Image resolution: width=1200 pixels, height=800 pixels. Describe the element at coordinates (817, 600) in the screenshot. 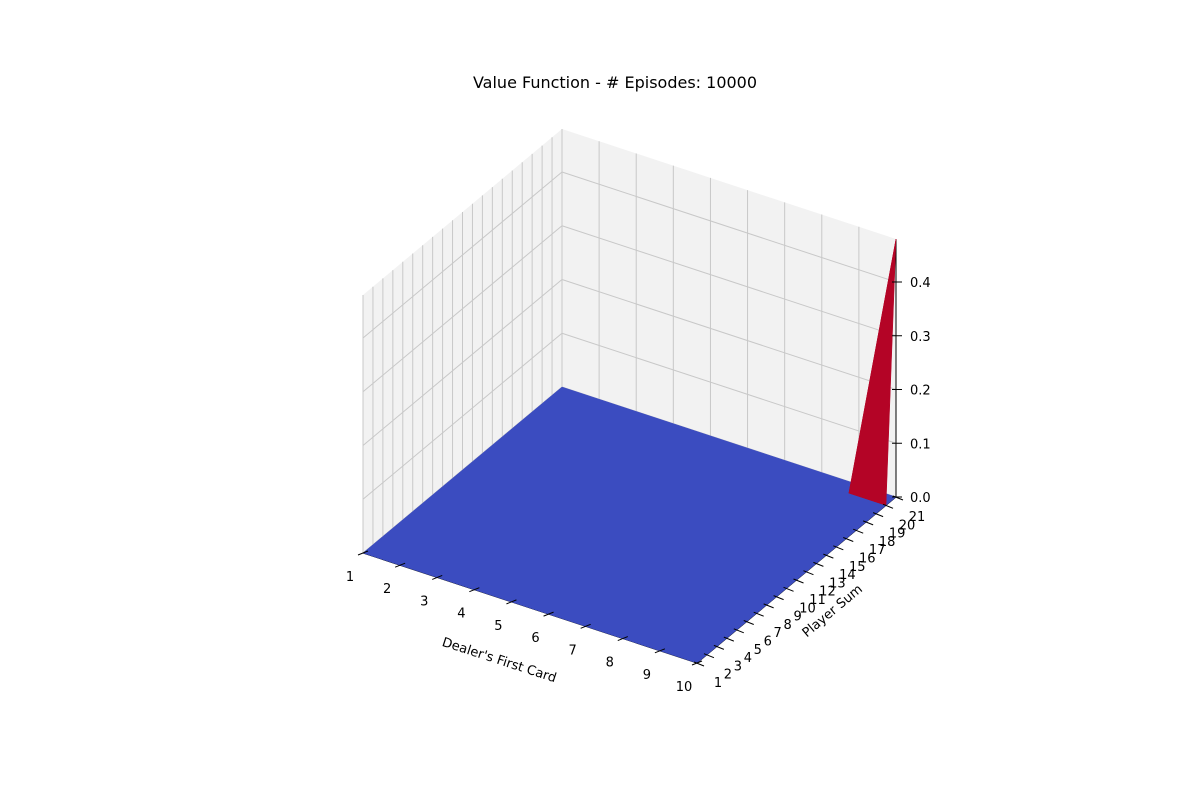

I see `y-tick-label-10: 11` at that location.